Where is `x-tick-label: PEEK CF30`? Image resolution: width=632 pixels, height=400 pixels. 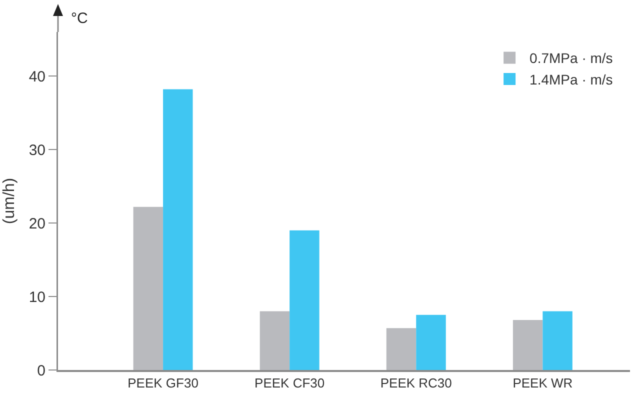 x-tick-label: PEEK CF30 is located at coordinates (289, 383).